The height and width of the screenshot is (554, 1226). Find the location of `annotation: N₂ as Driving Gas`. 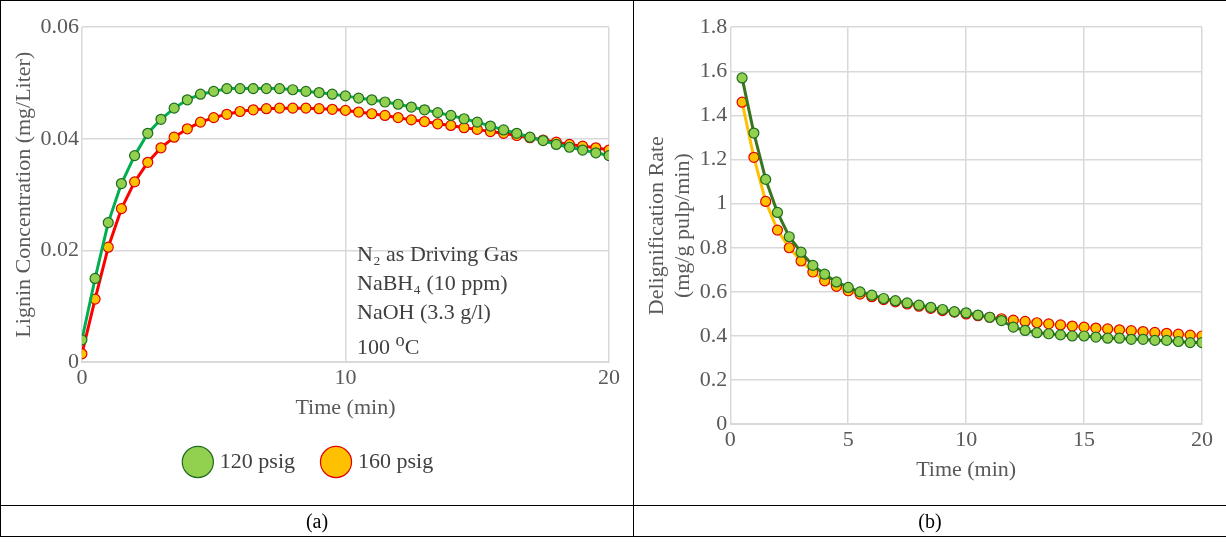

annotation: N₂ as Driving Gas is located at coordinates (438, 254).